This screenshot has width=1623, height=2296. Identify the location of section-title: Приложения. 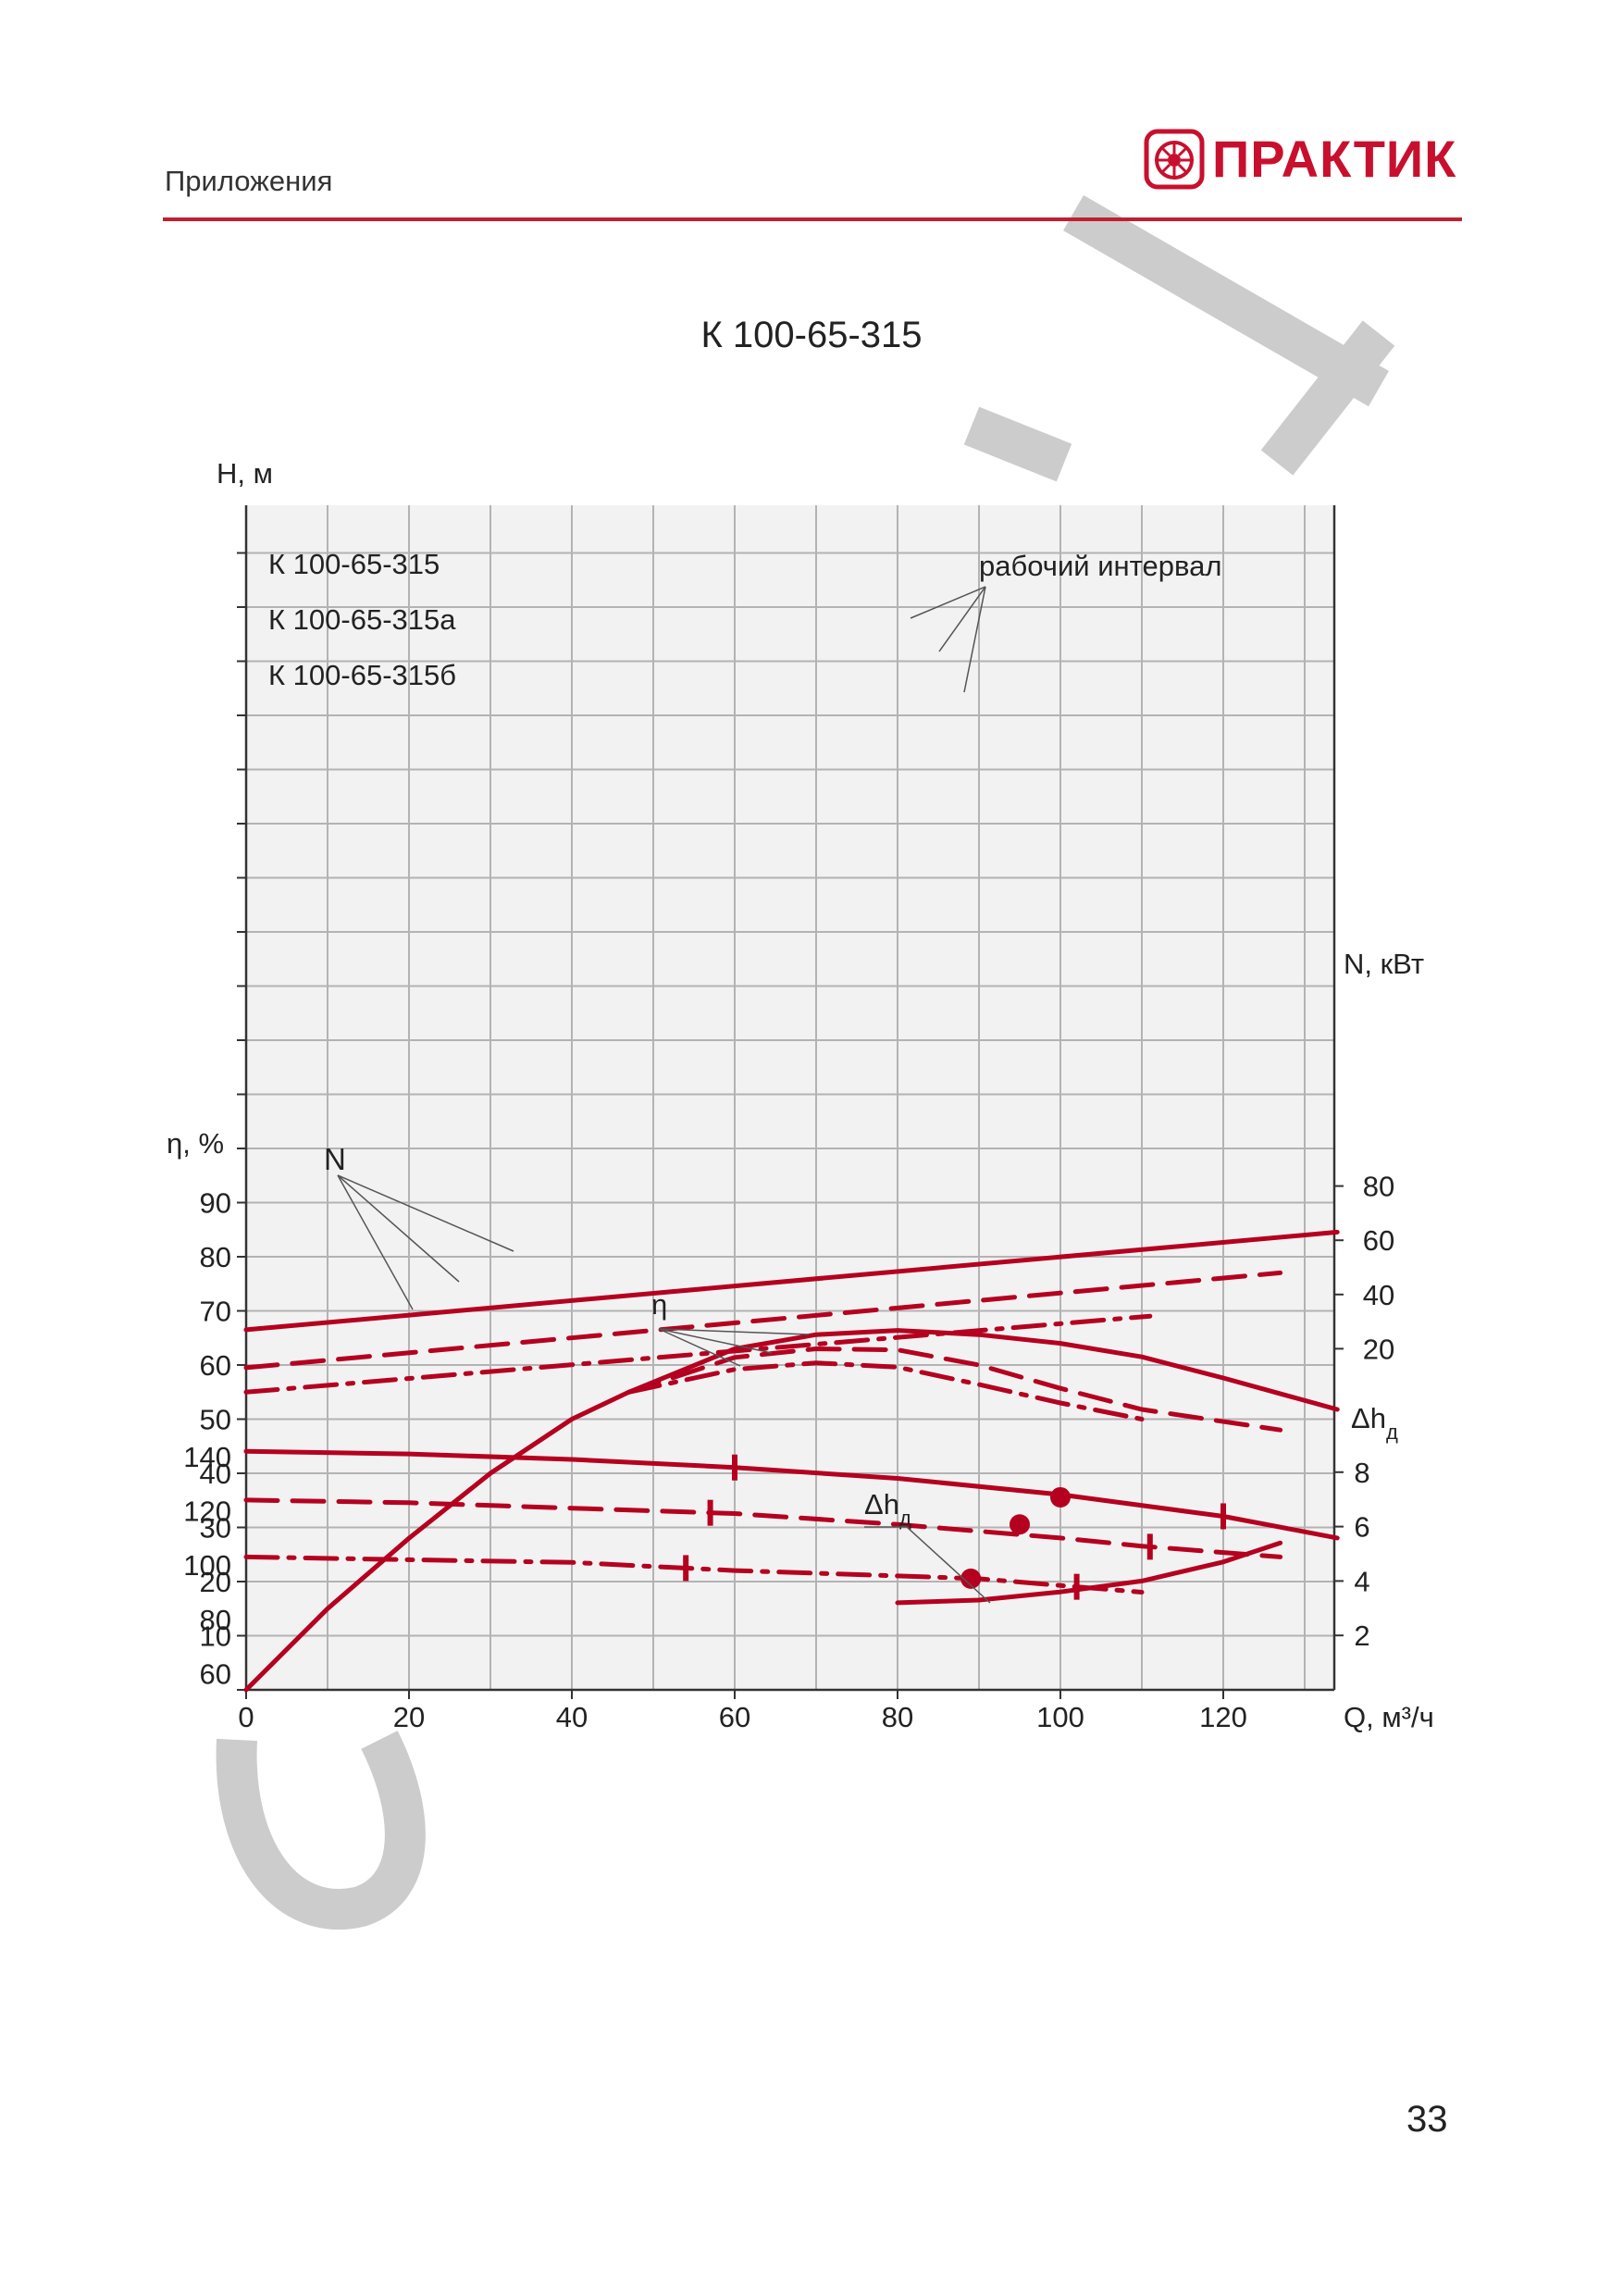
(249, 181).